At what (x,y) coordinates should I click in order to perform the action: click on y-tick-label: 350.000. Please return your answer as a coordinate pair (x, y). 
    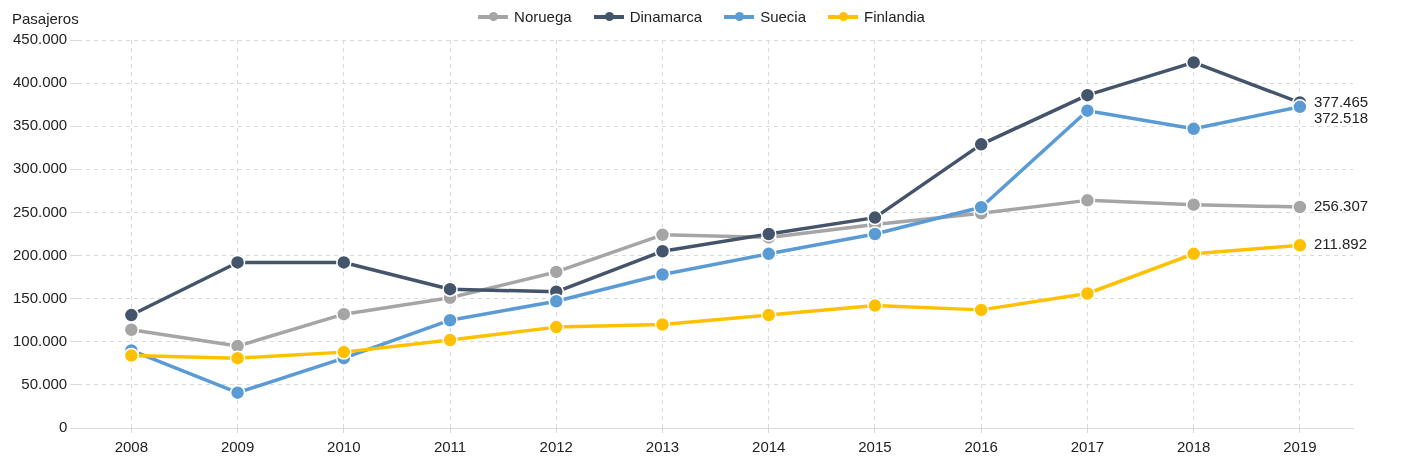
    Looking at the image, I should click on (40, 125).